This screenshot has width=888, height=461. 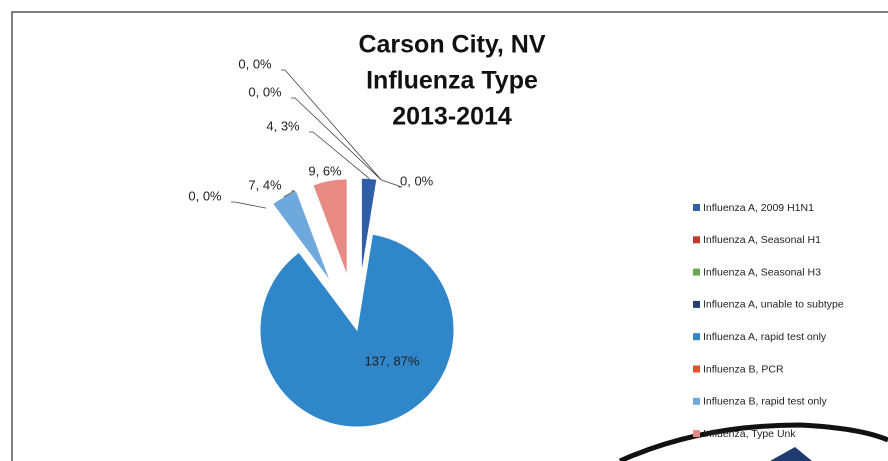 I want to click on legend-label: Influenza A, rapid test only, so click(x=765, y=337).